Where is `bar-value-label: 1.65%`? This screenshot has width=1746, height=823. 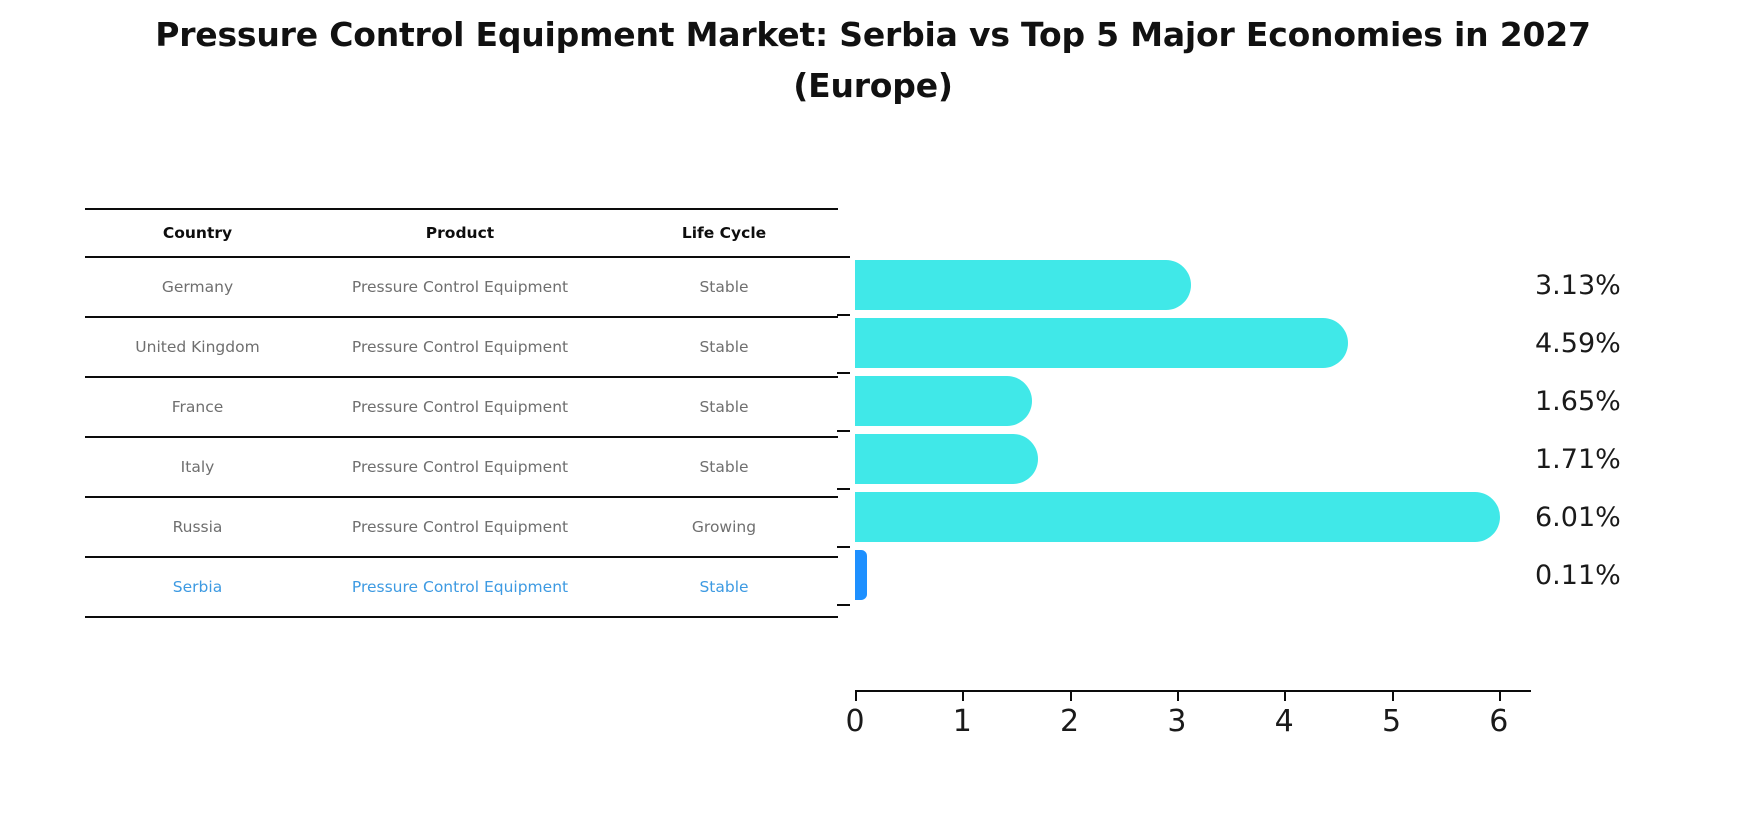 bar-value-label: 1.65% is located at coordinates (1578, 401).